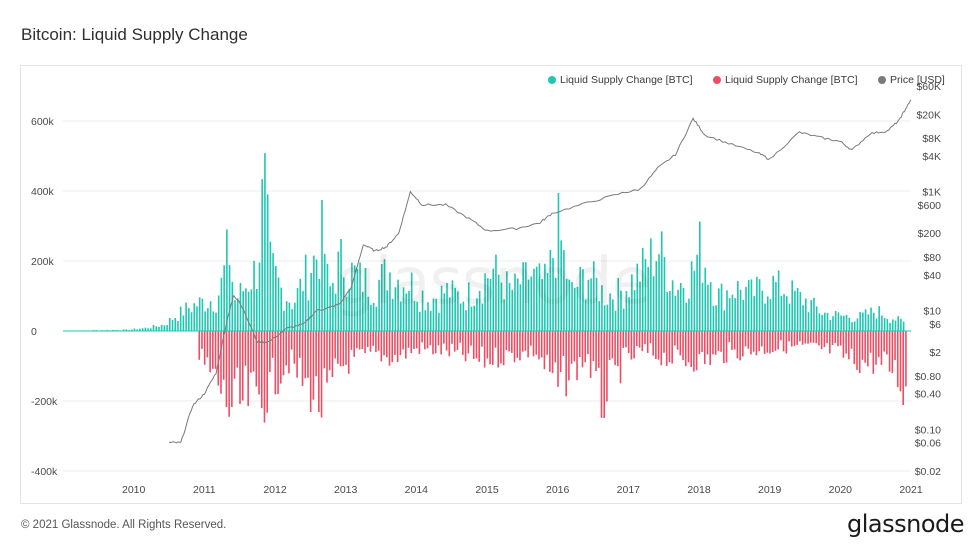 The height and width of the screenshot is (552, 980). I want to click on brand-logo: glassnode, so click(906, 524).